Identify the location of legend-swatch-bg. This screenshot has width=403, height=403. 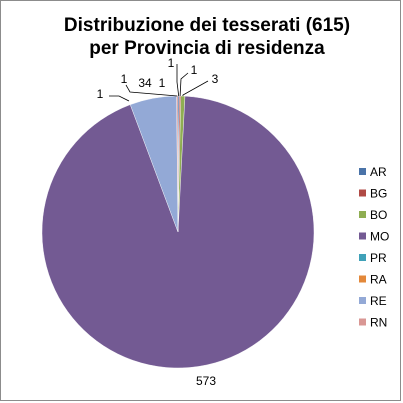
(362, 193).